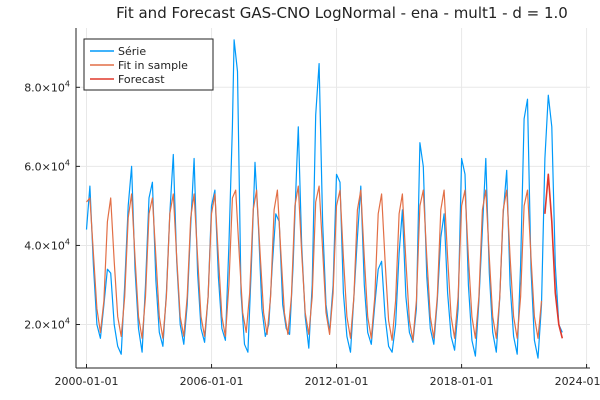 The image size is (600, 400). I want to click on y-tick-label: 6.0×104, so click(47, 165).